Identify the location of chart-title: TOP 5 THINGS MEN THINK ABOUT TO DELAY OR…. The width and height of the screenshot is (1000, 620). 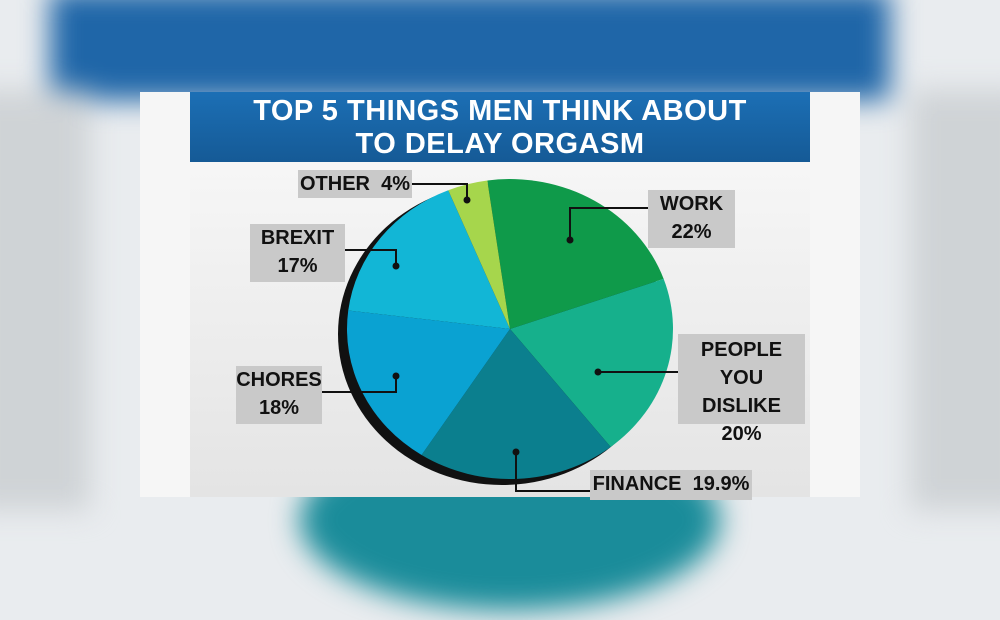
(500, 127).